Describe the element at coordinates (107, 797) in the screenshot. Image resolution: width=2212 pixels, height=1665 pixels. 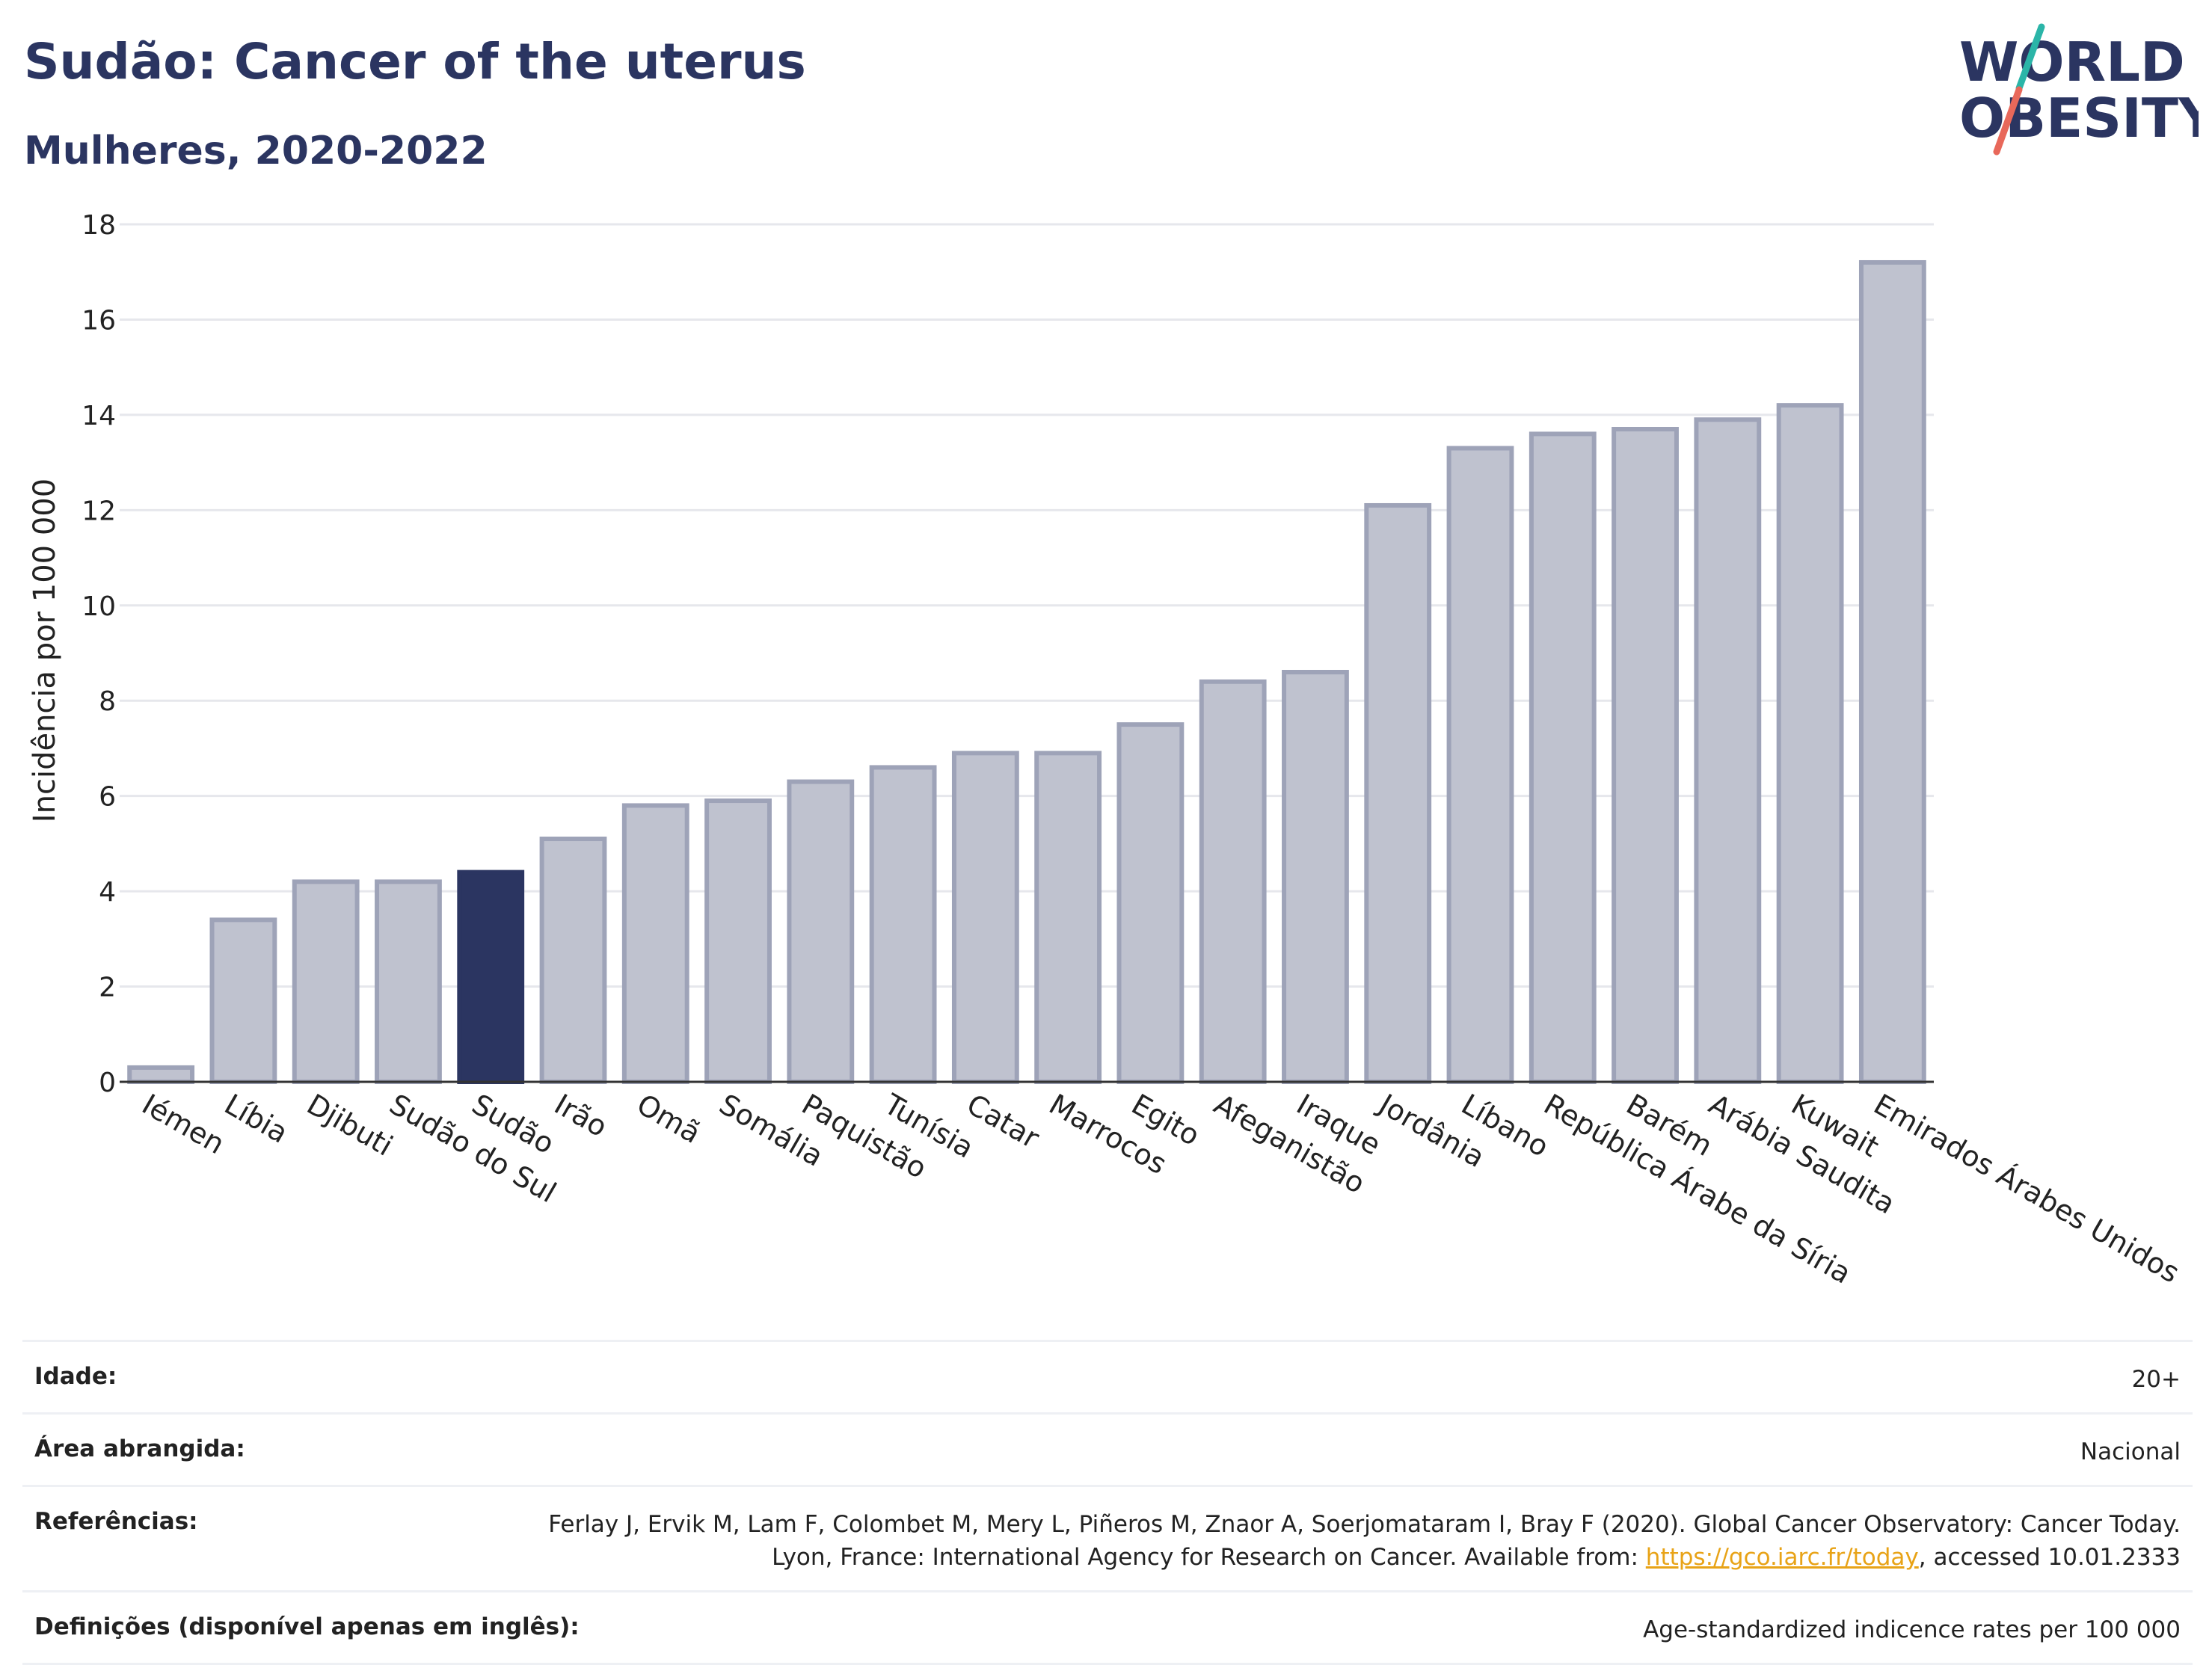
I see `y-tick-label: 6` at that location.